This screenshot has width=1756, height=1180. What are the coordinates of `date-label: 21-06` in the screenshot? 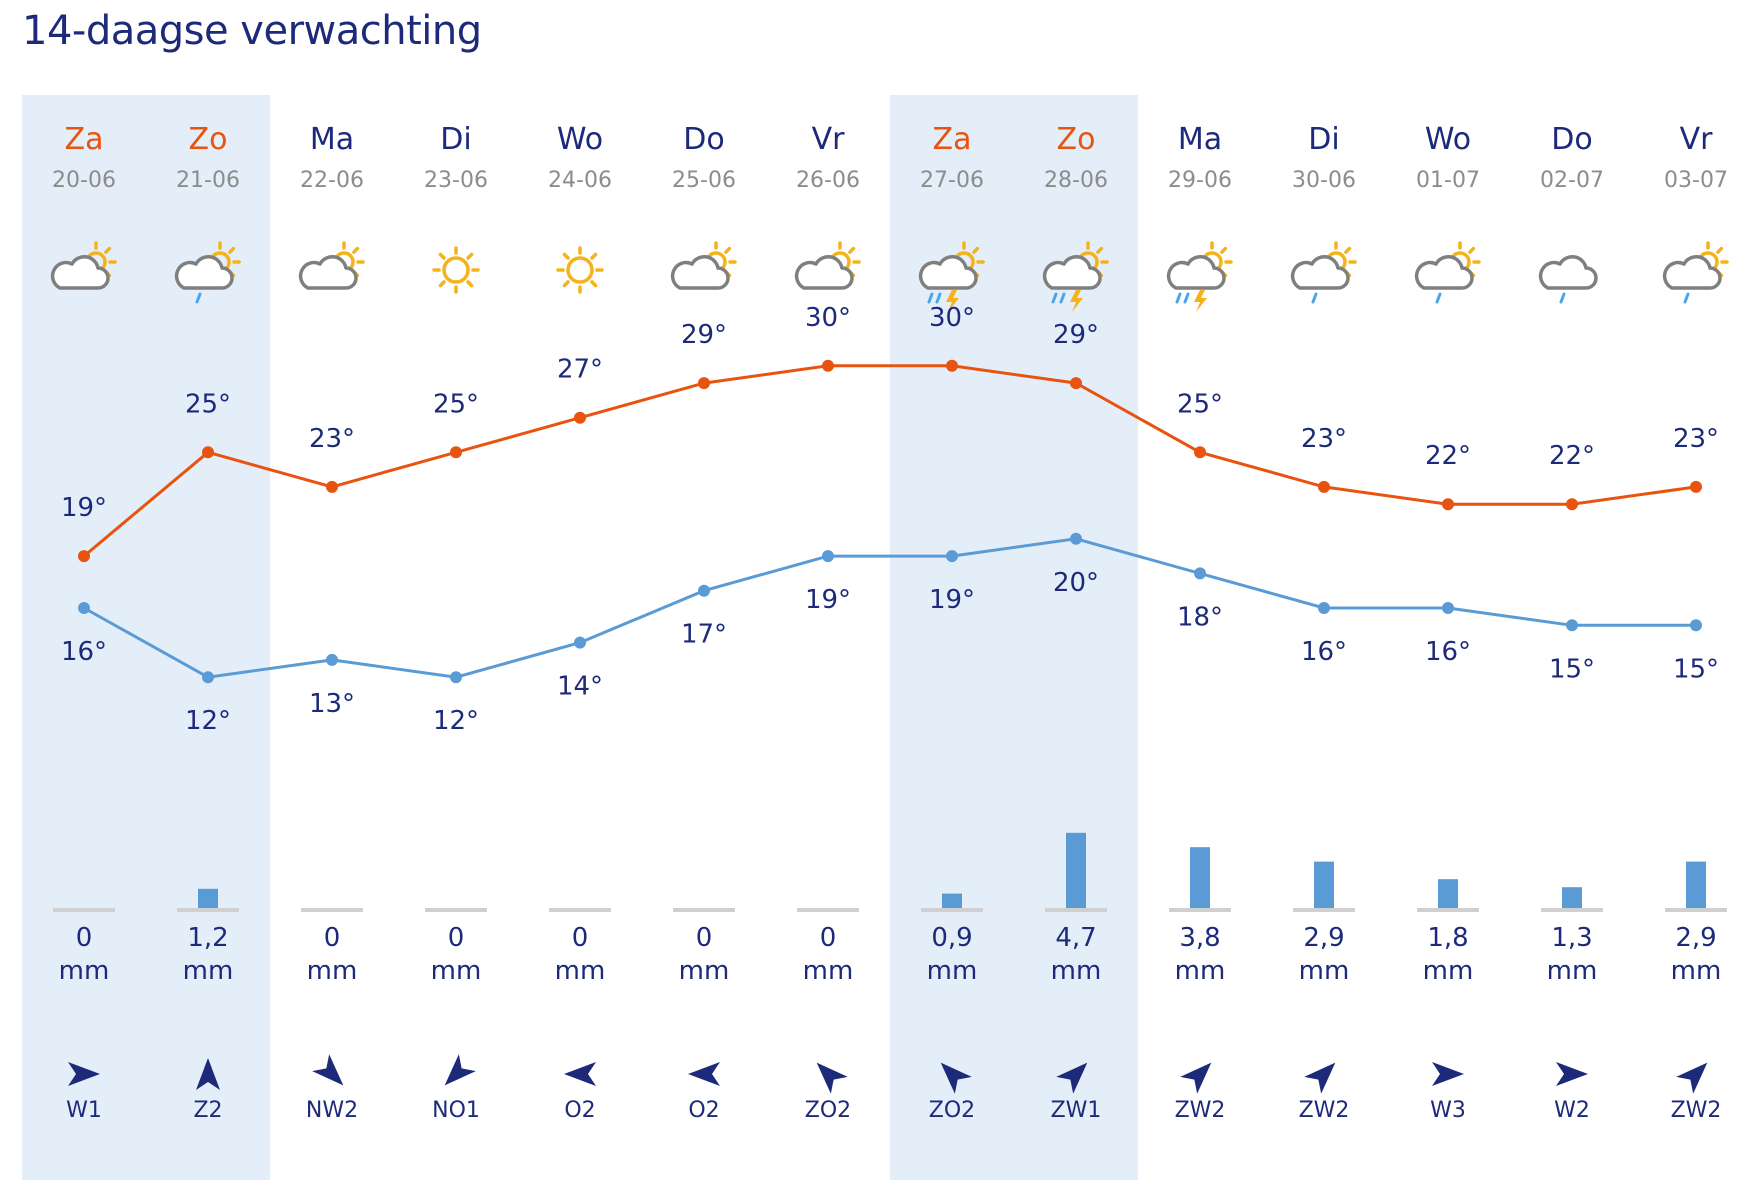 It's located at (208, 180).